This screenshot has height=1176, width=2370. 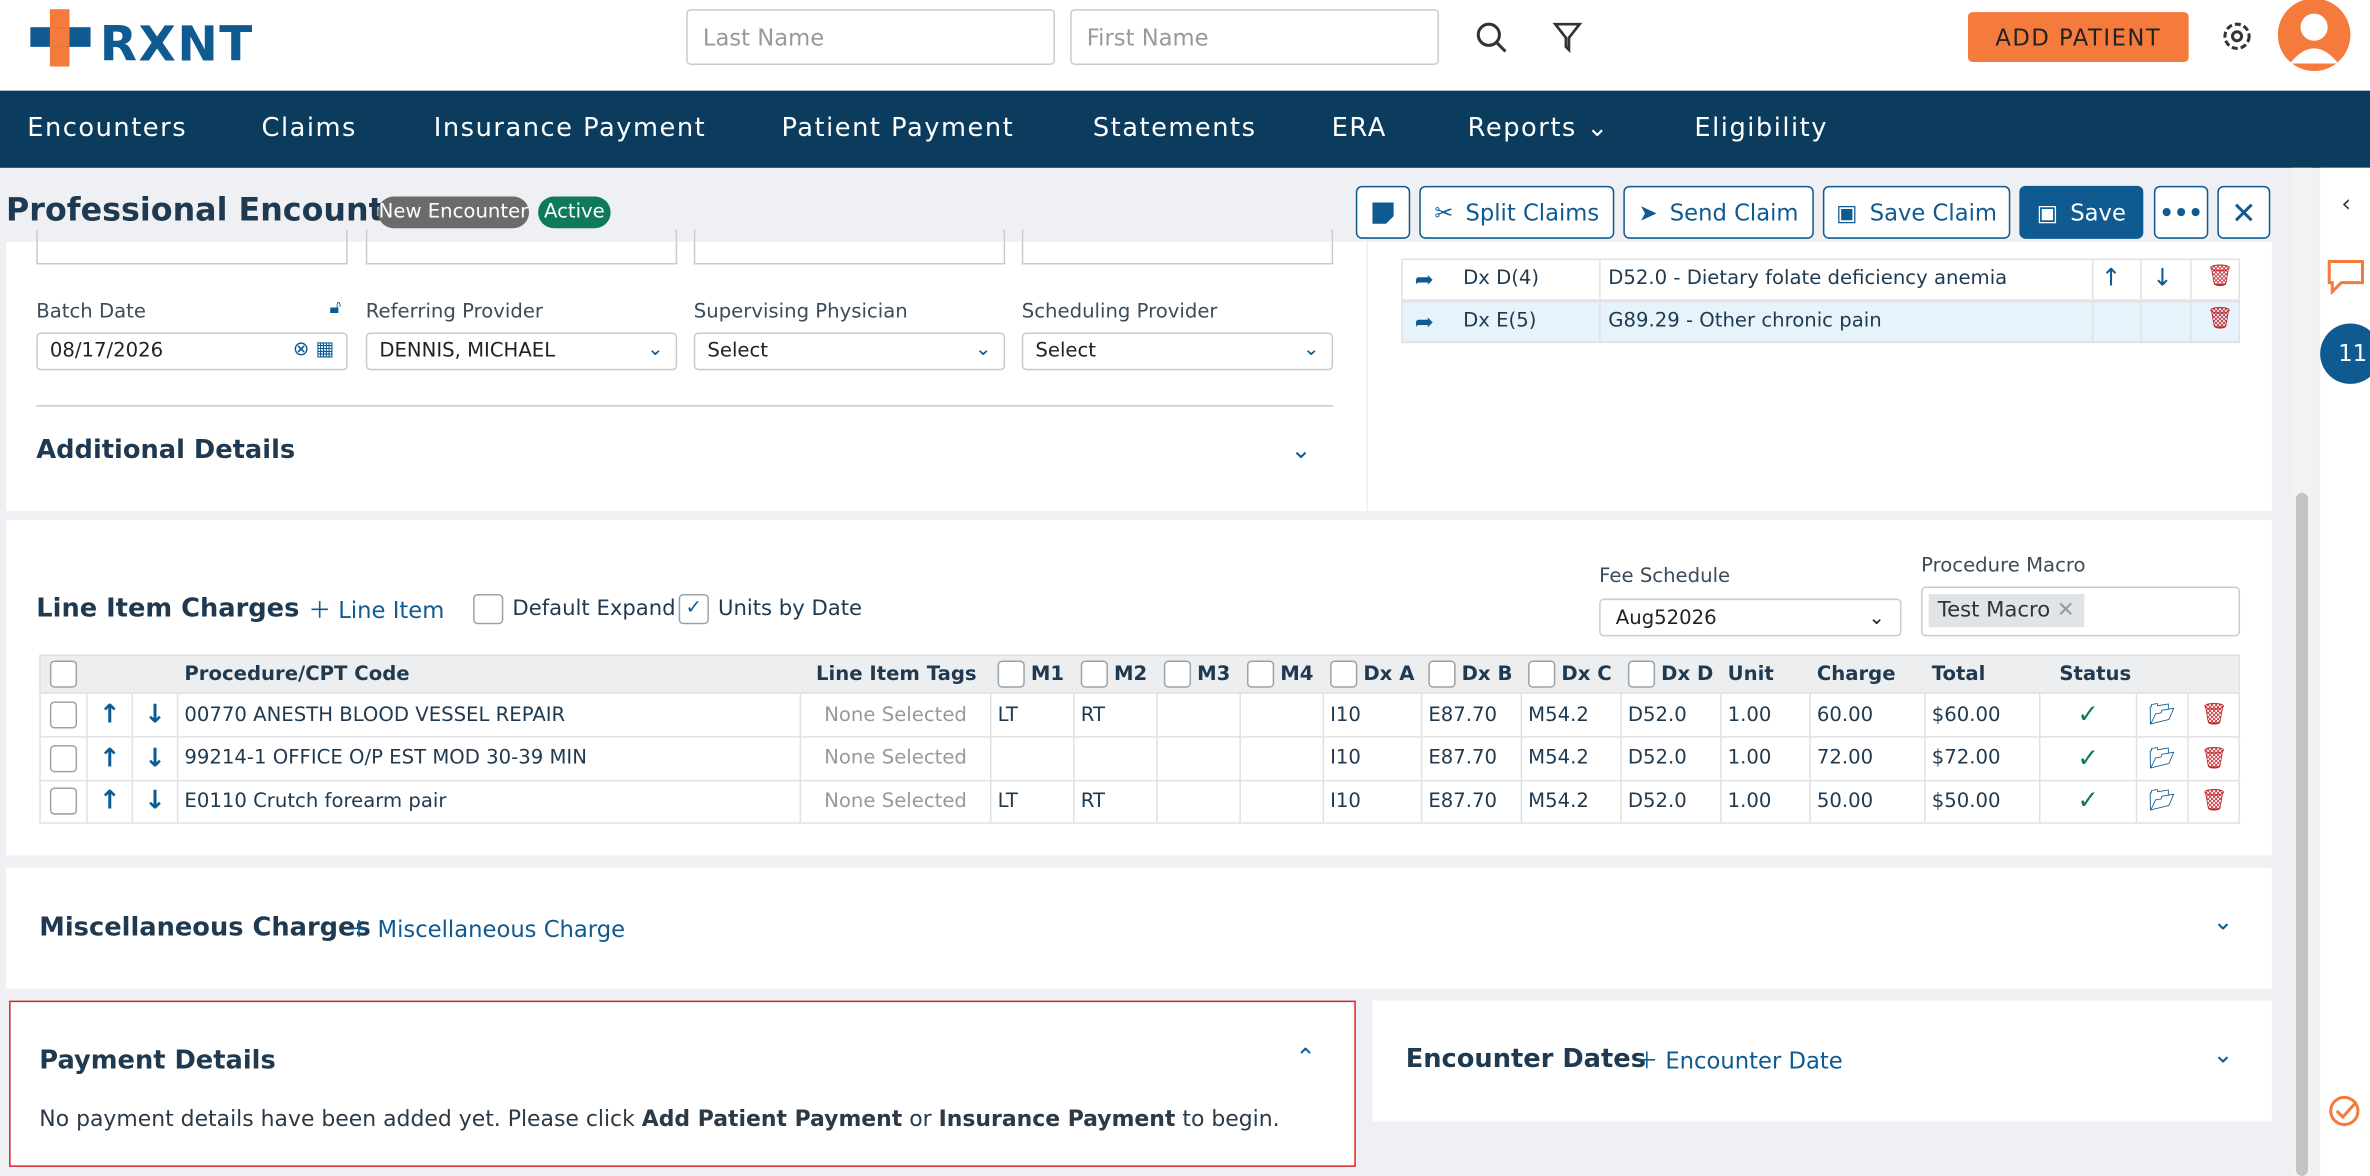 What do you see at coordinates (1761, 128) in the screenshot?
I see `nav-item: Eligibility` at bounding box center [1761, 128].